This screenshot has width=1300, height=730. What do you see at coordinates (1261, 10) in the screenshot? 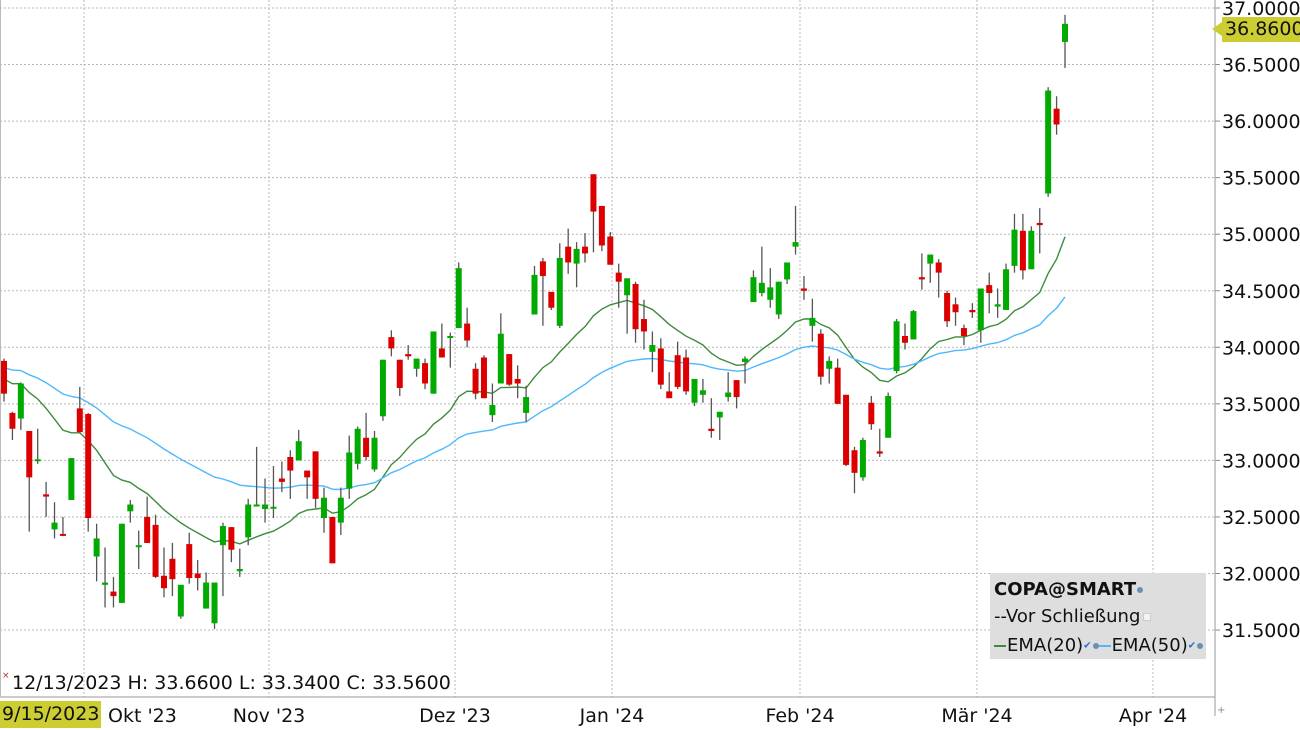
I see `y-tick-label: 37.0000` at bounding box center [1261, 10].